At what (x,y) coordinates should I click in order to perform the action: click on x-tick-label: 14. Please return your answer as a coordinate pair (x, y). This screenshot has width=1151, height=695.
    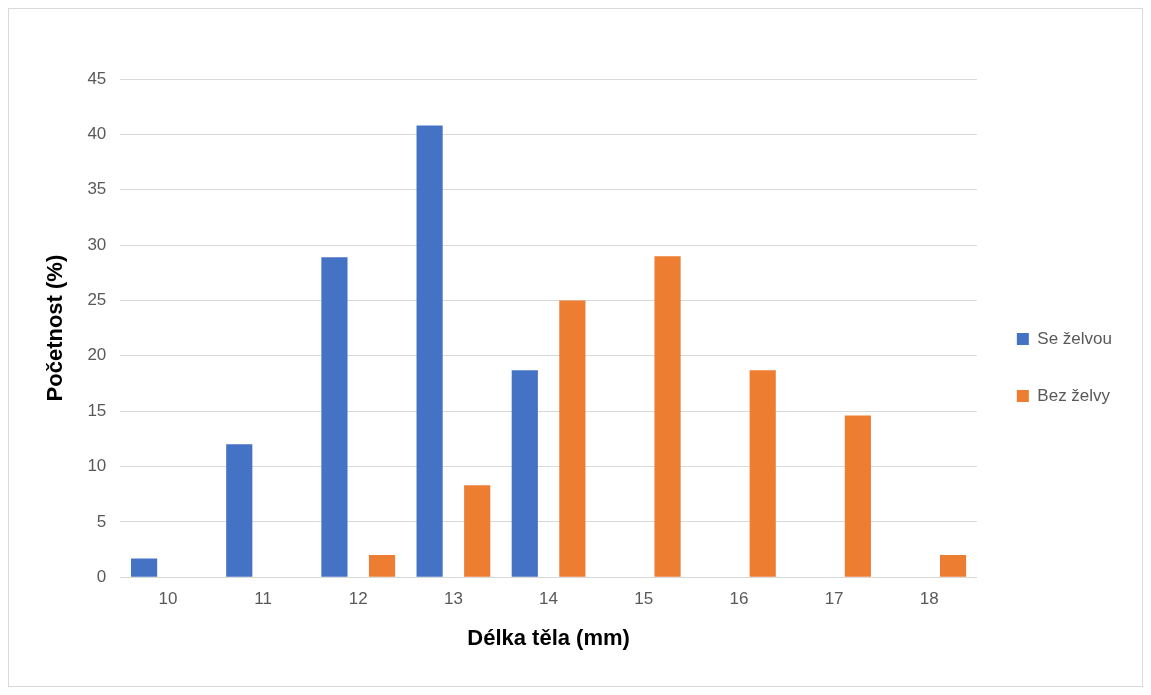
    Looking at the image, I should click on (549, 599).